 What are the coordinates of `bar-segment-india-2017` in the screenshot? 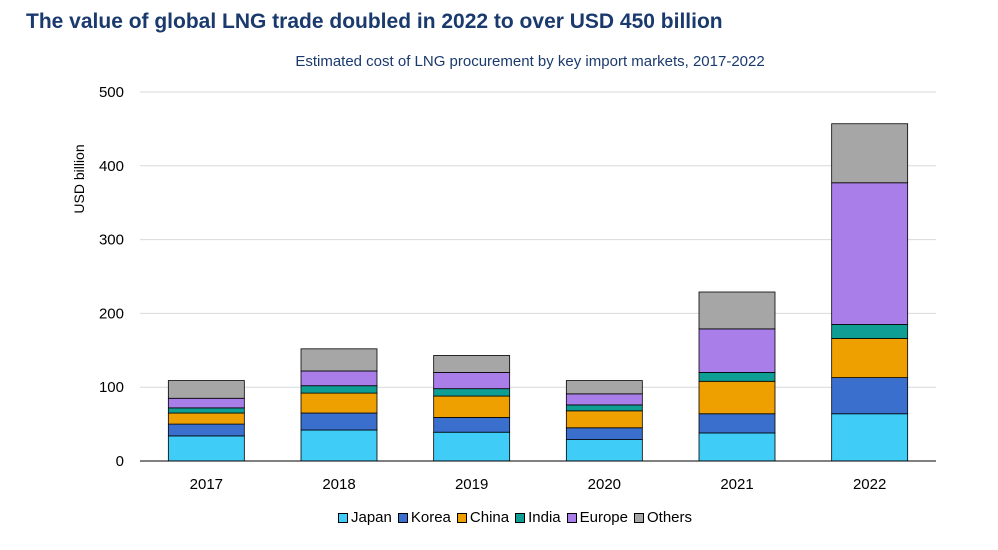 It's located at (206, 410).